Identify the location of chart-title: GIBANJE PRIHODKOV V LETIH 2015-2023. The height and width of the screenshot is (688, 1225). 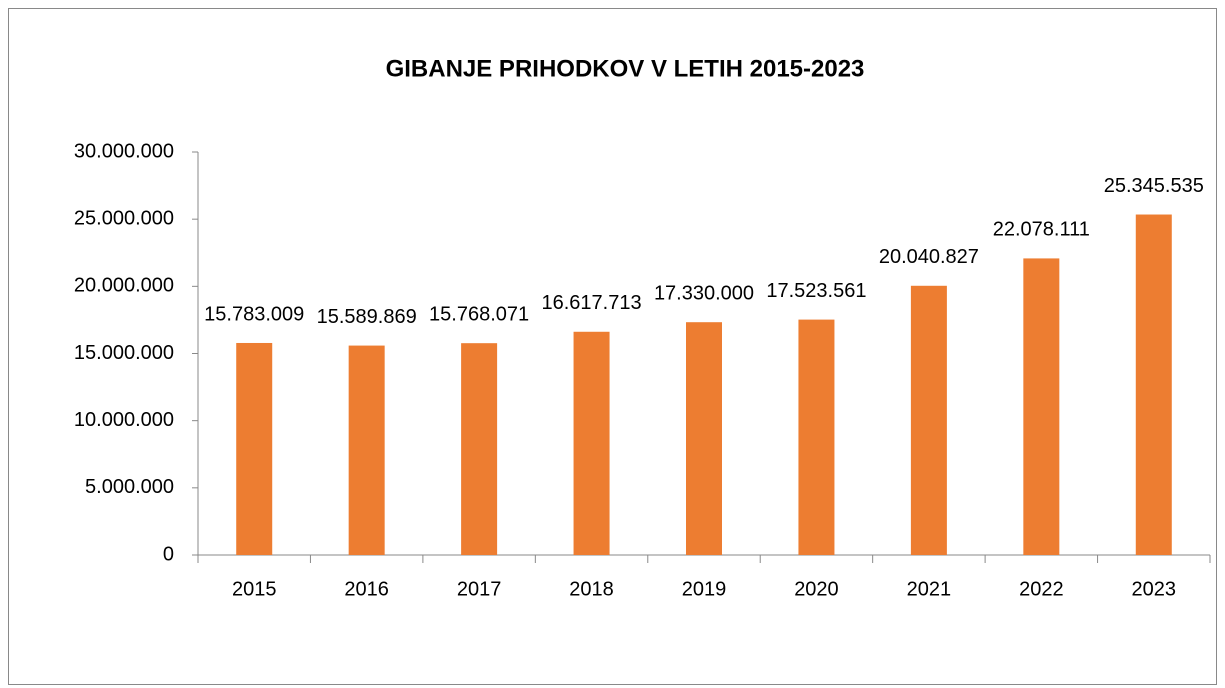
(625, 68).